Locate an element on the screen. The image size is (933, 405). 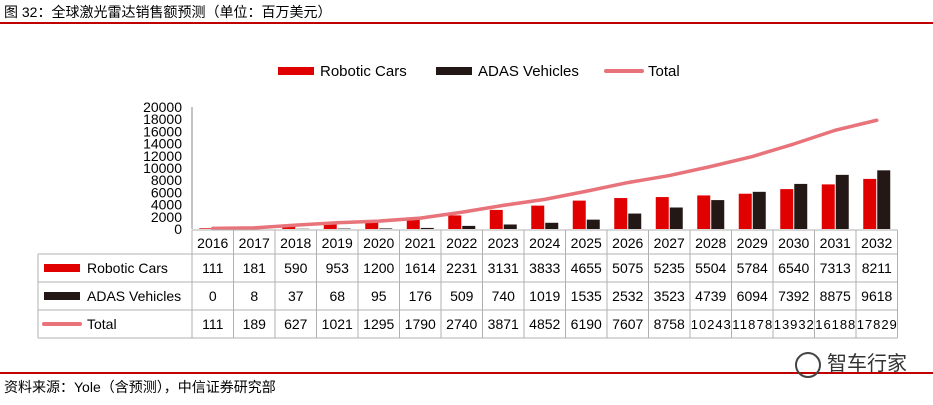
legend: Robotic Cars ADAS Vehicles Total is located at coordinates (479, 71).